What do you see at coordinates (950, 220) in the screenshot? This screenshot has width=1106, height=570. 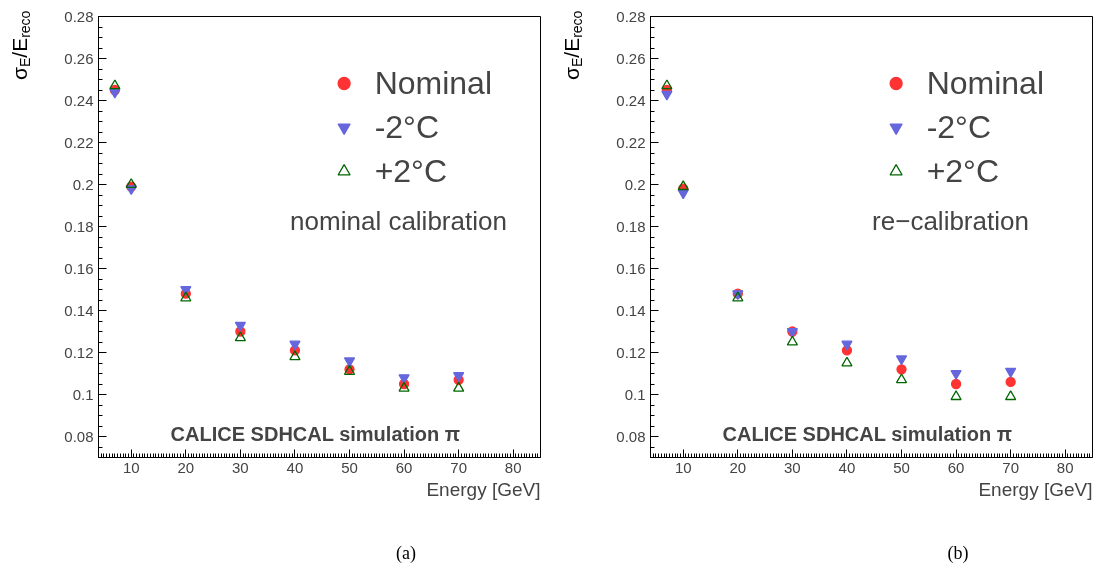 I see `annotation: re−calibration` at bounding box center [950, 220].